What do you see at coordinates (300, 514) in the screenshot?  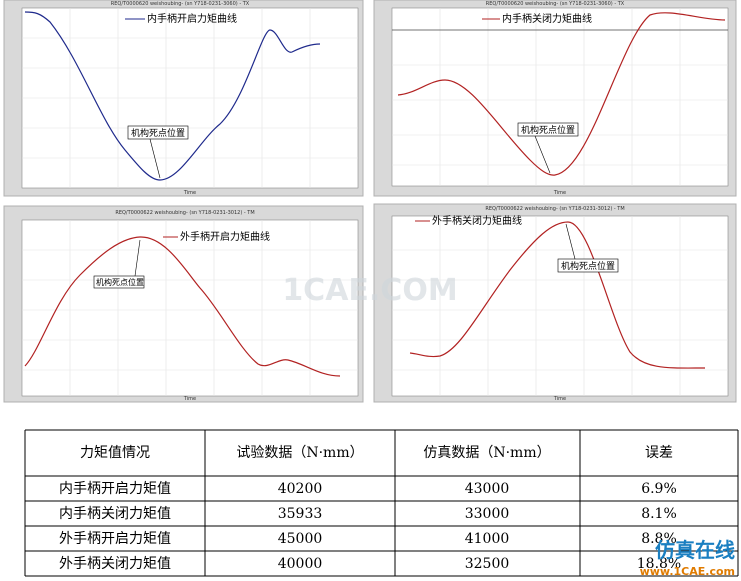 I see `cell: 35933` at bounding box center [300, 514].